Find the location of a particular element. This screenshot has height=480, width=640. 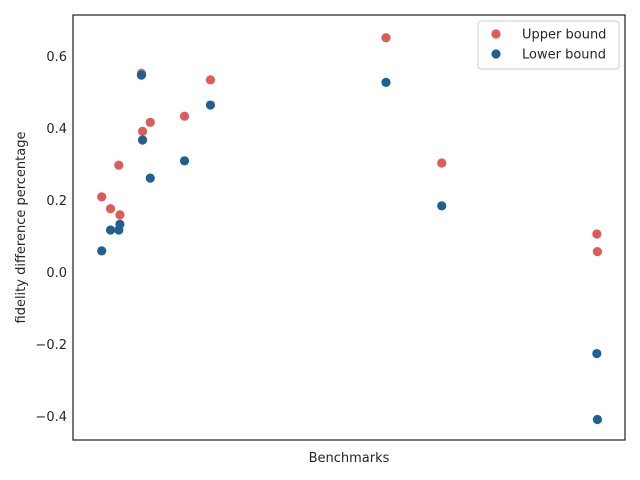

y-tick-label: 0.6 is located at coordinates (56, 57).